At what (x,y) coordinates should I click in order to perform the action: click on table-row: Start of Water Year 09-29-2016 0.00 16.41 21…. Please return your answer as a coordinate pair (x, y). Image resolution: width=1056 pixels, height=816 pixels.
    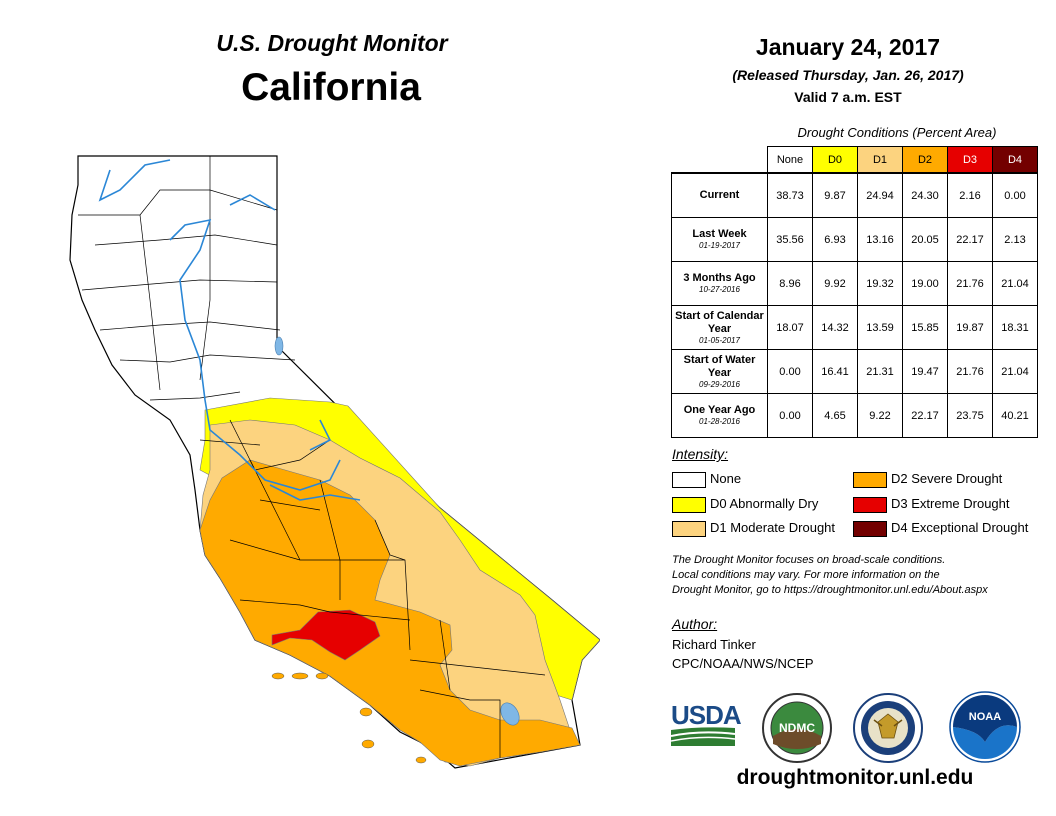
    Looking at the image, I should click on (854, 371).